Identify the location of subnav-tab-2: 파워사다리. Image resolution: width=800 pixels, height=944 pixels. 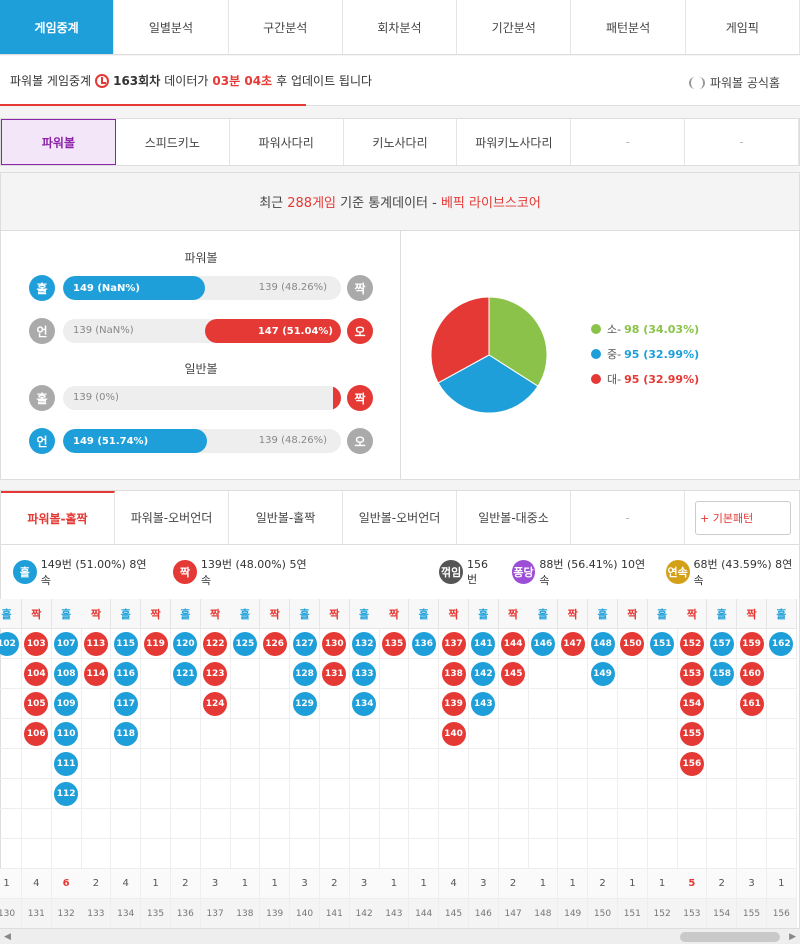
(287, 142).